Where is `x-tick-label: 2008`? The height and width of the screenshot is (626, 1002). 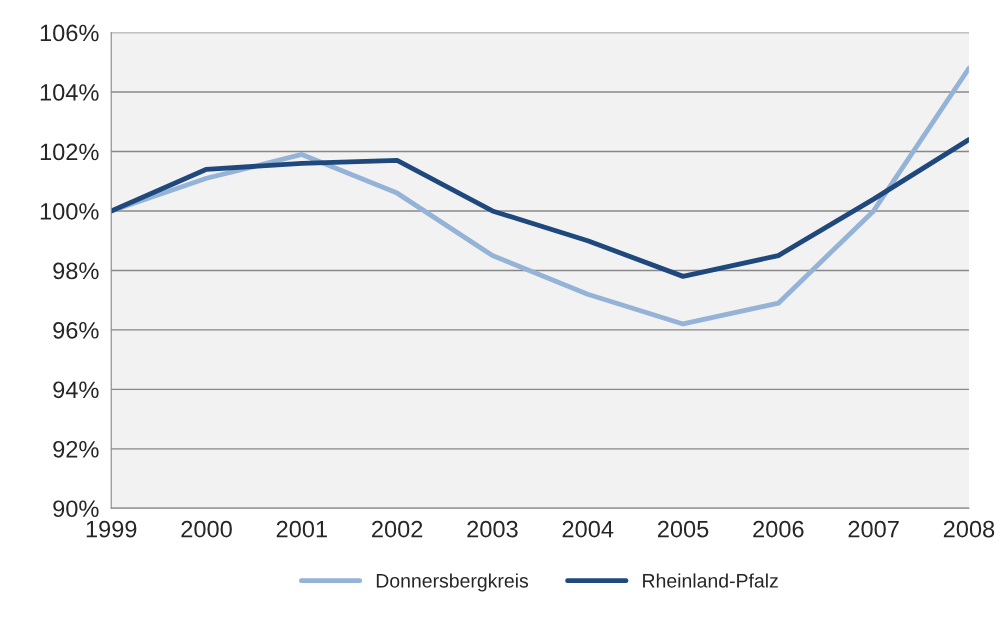
x-tick-label: 2008 is located at coordinates (969, 529).